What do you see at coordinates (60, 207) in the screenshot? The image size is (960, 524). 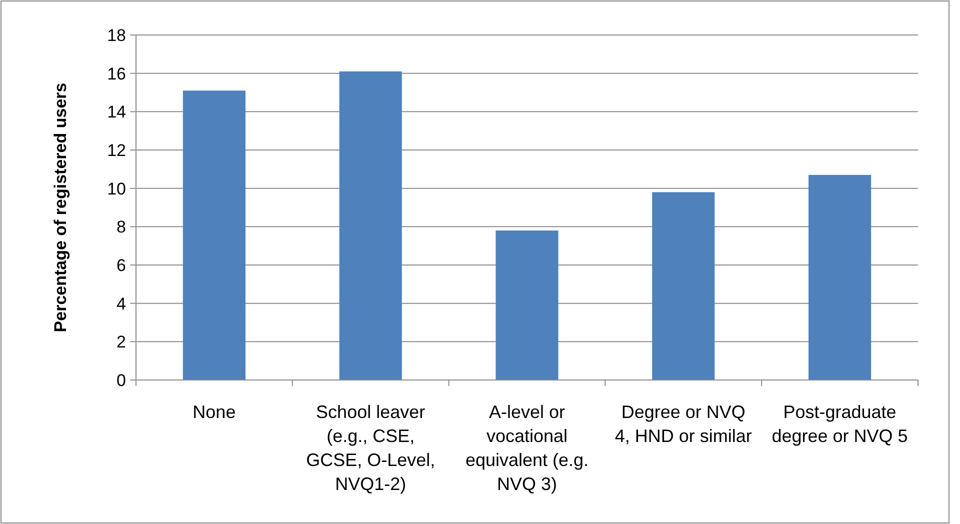 I see `y-axis-title: Percentage of registered users` at bounding box center [60, 207].